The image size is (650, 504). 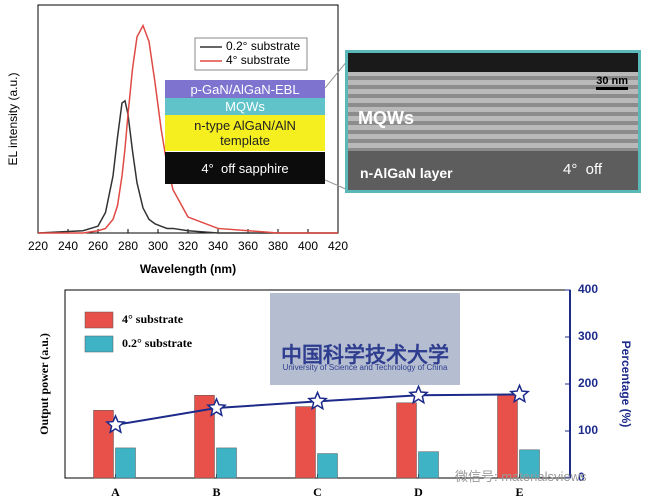 What do you see at coordinates (98, 246) in the screenshot?
I see `x-tick-label: 260` at bounding box center [98, 246].